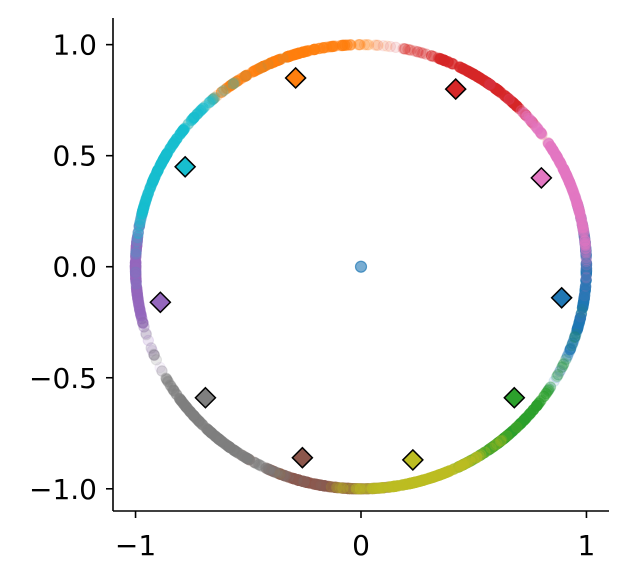  I want to click on x-tick-label: −1, so click(135, 545).